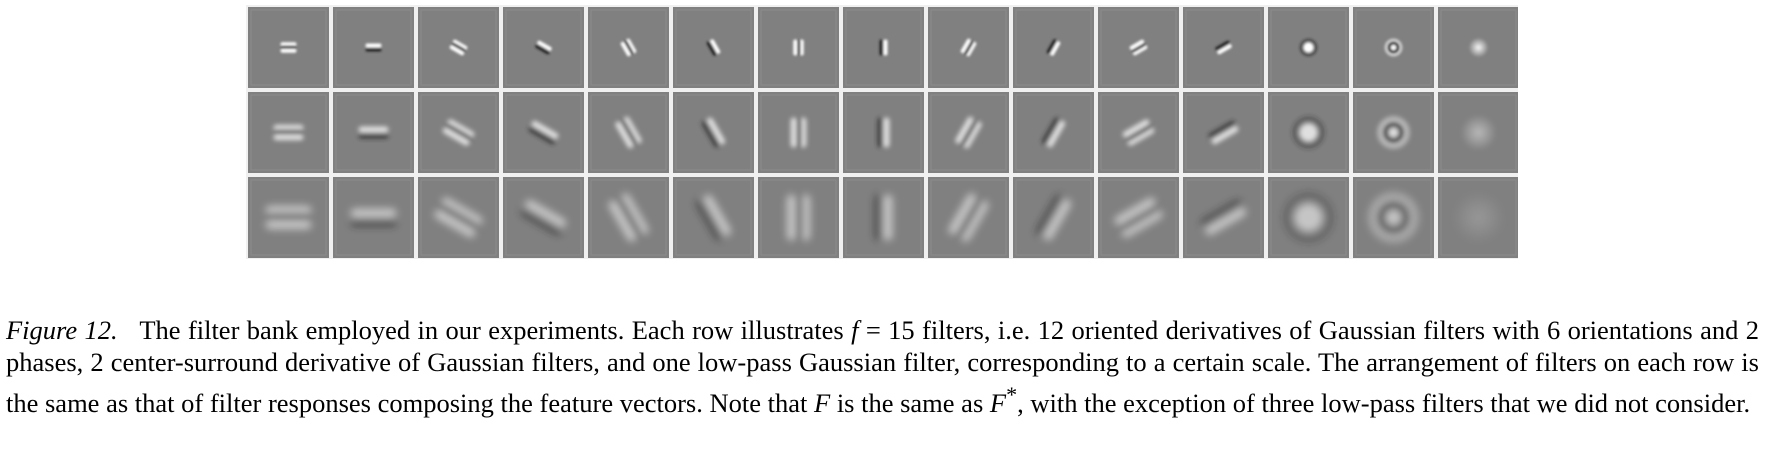 The width and height of the screenshot is (1765, 450). I want to click on figure-label: Figure 12., so click(62, 329).